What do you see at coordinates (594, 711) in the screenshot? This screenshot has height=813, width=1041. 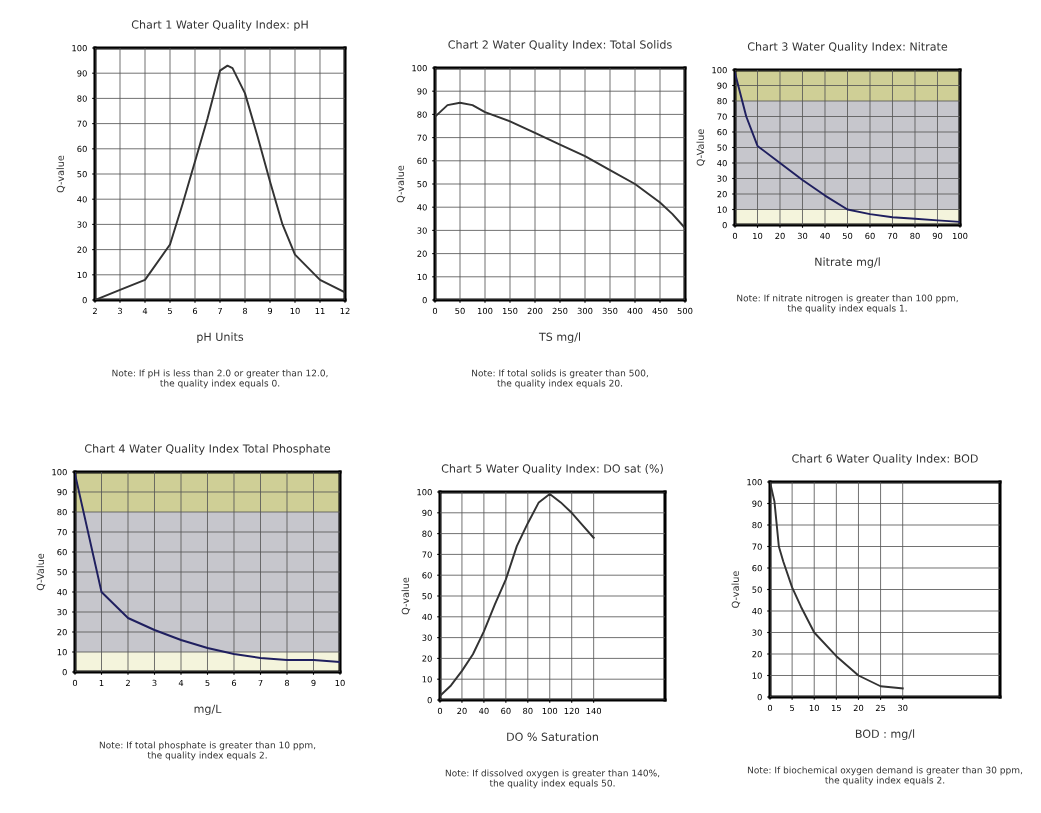 I see `x-tick-label: 140` at bounding box center [594, 711].